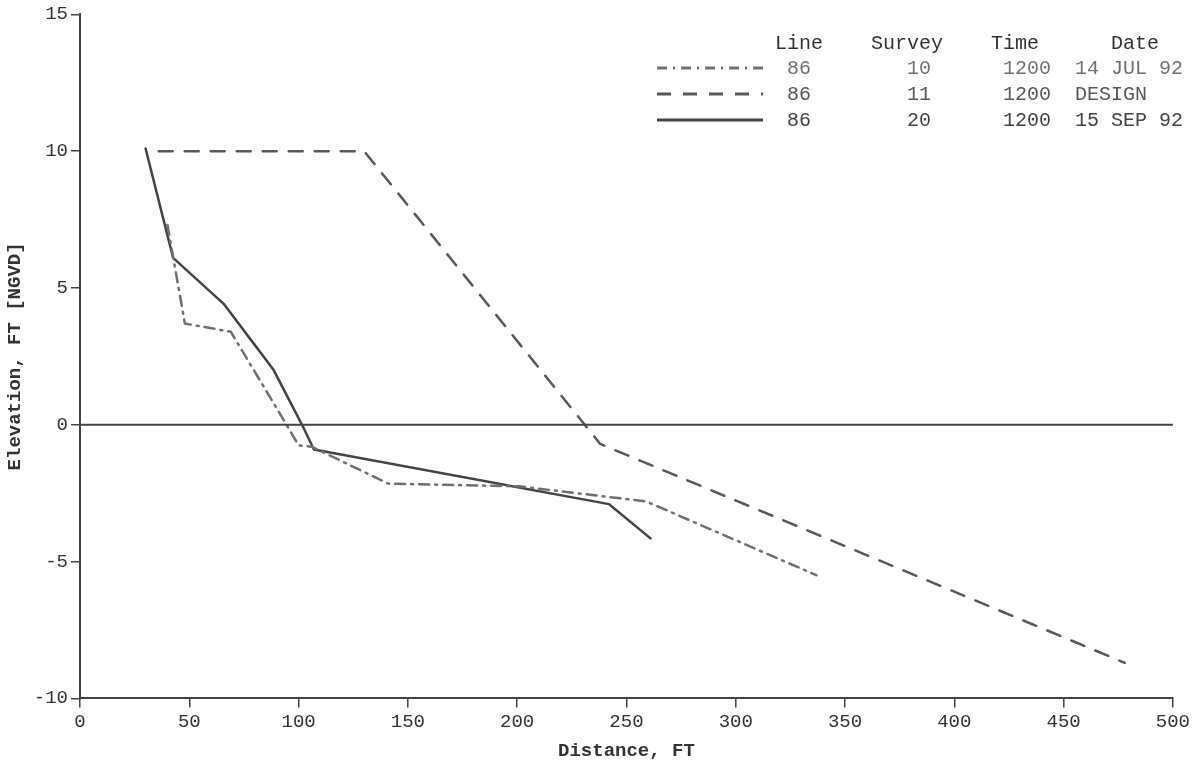  Describe the element at coordinates (845, 721) in the screenshot. I see `x-tick-label: 350` at that location.